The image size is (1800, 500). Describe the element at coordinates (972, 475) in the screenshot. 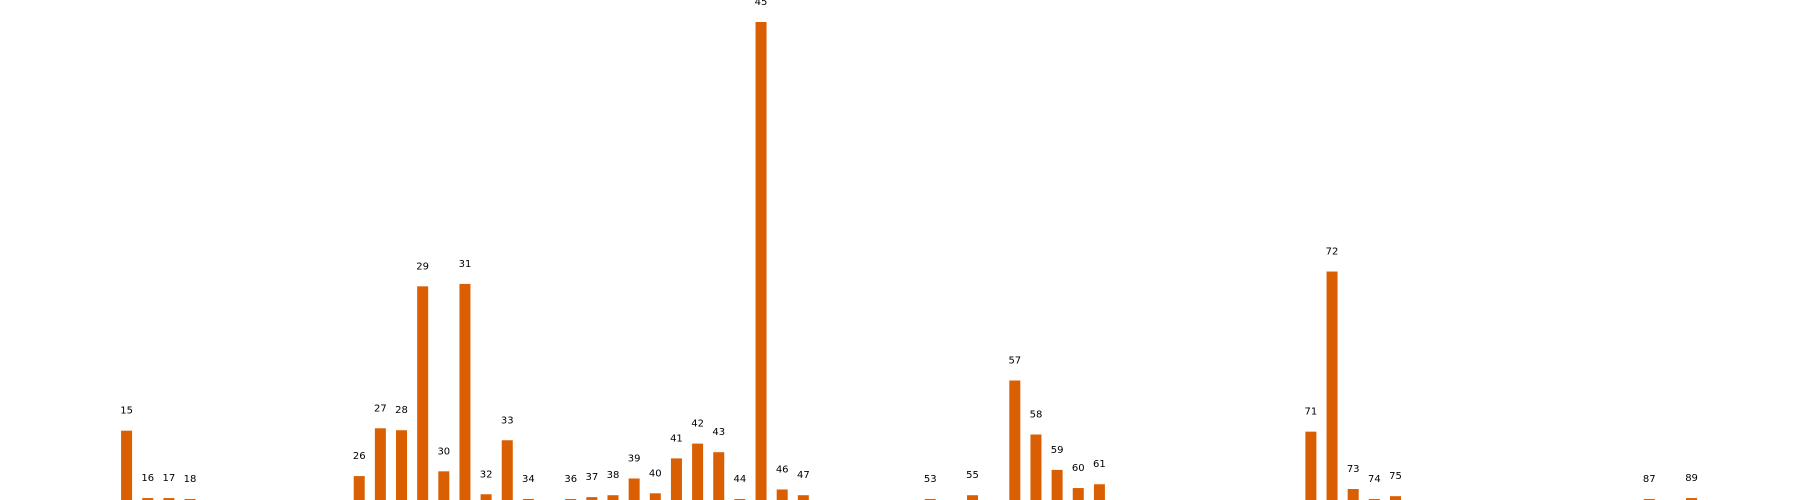

I see `bar-label-55: 55` at that location.